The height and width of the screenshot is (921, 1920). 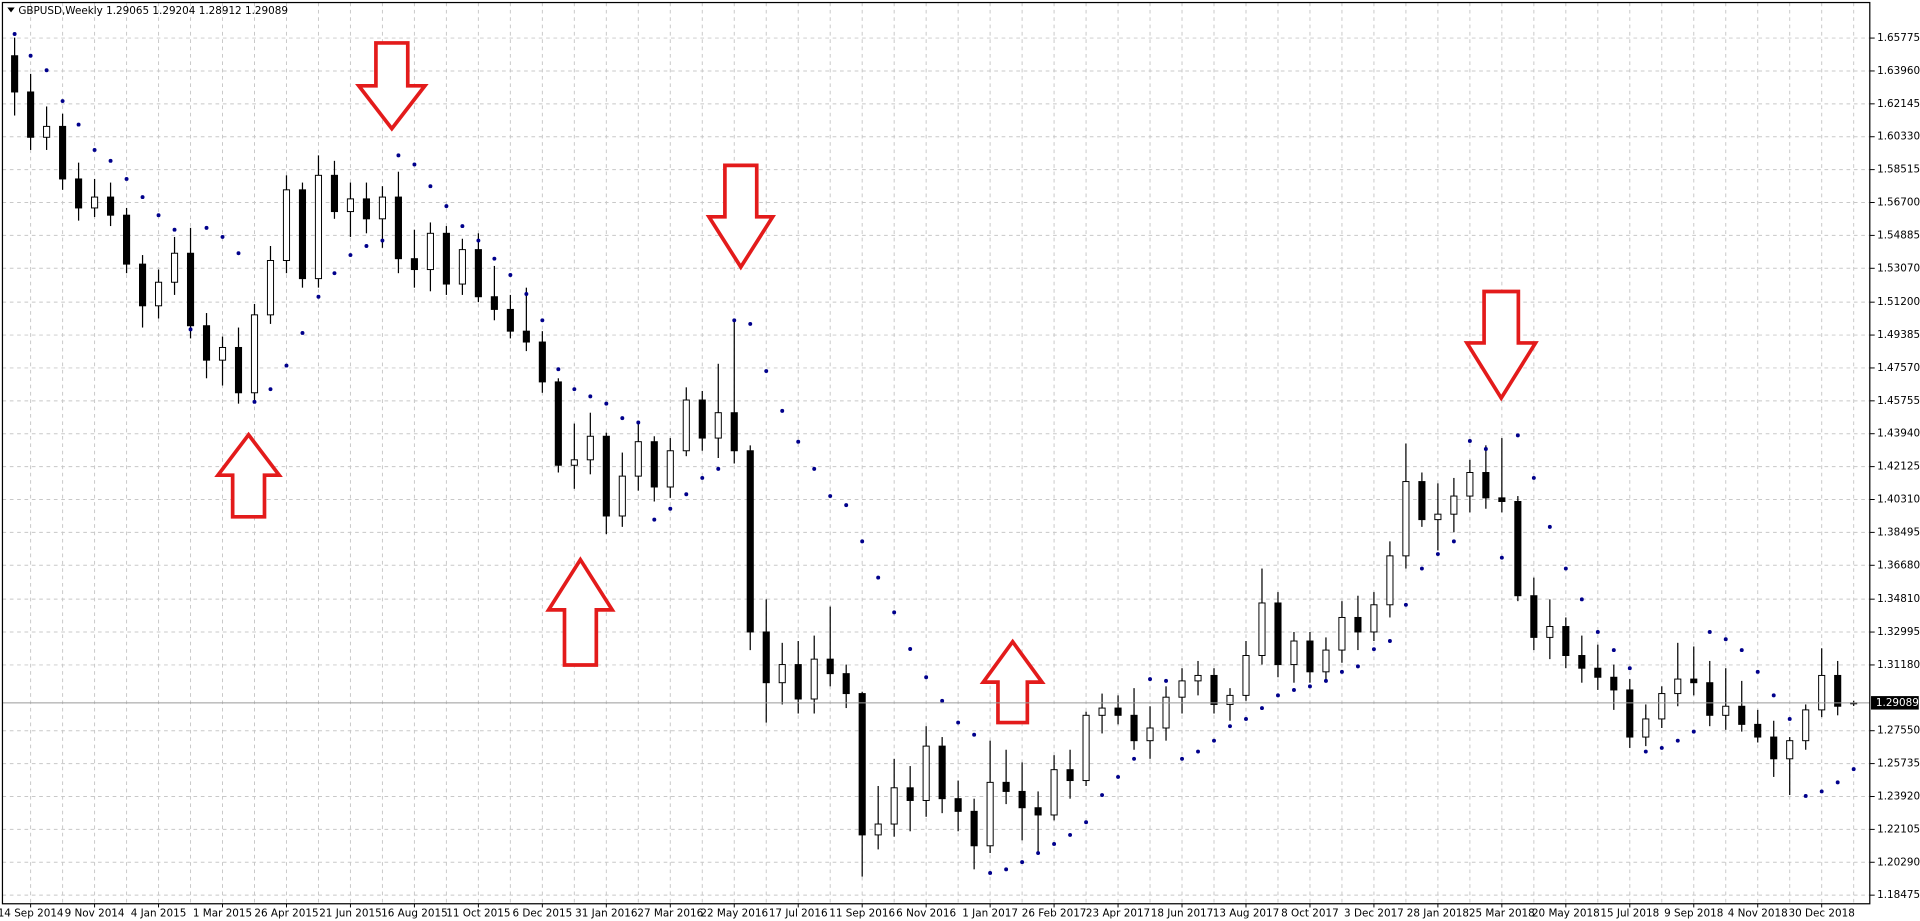 What do you see at coordinates (1898, 632) in the screenshot?
I see `y-tick-label: 1.32995` at bounding box center [1898, 632].